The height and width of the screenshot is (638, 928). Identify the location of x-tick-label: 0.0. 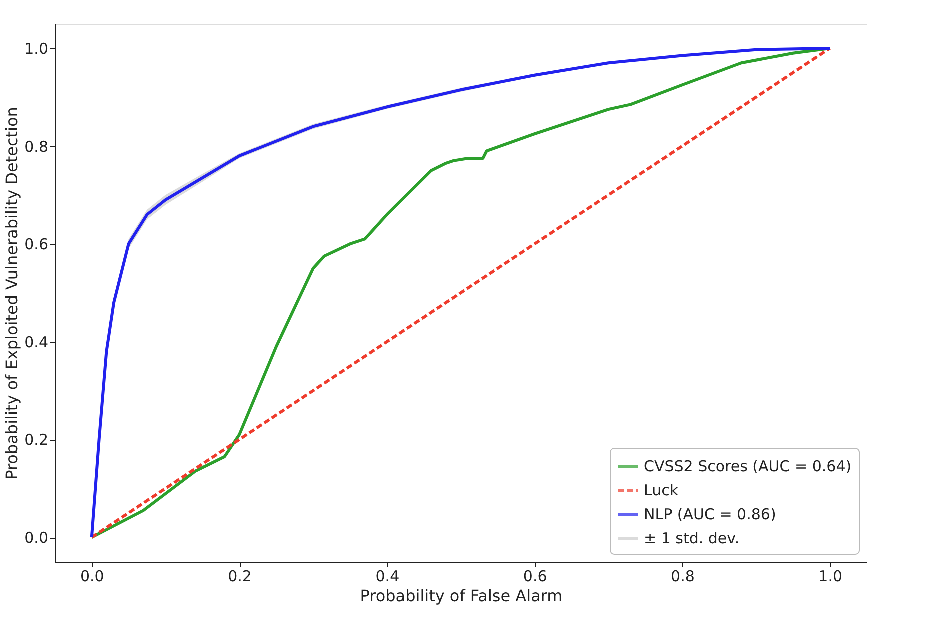
(92, 577).